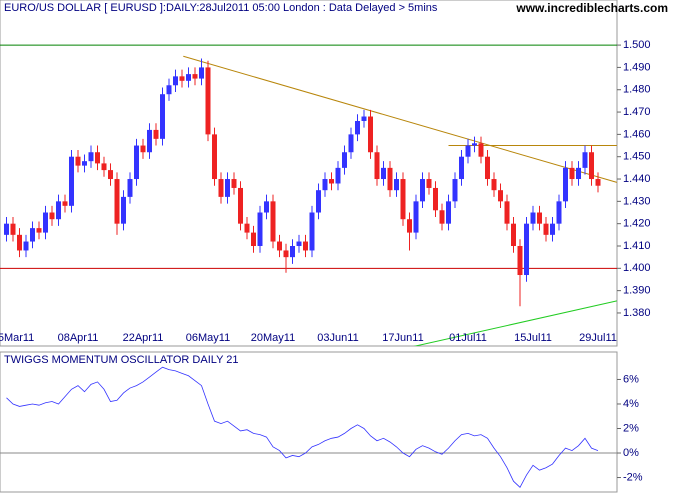  What do you see at coordinates (17, 338) in the screenshot?
I see `x-tick-label: 25Mar11` at bounding box center [17, 338].